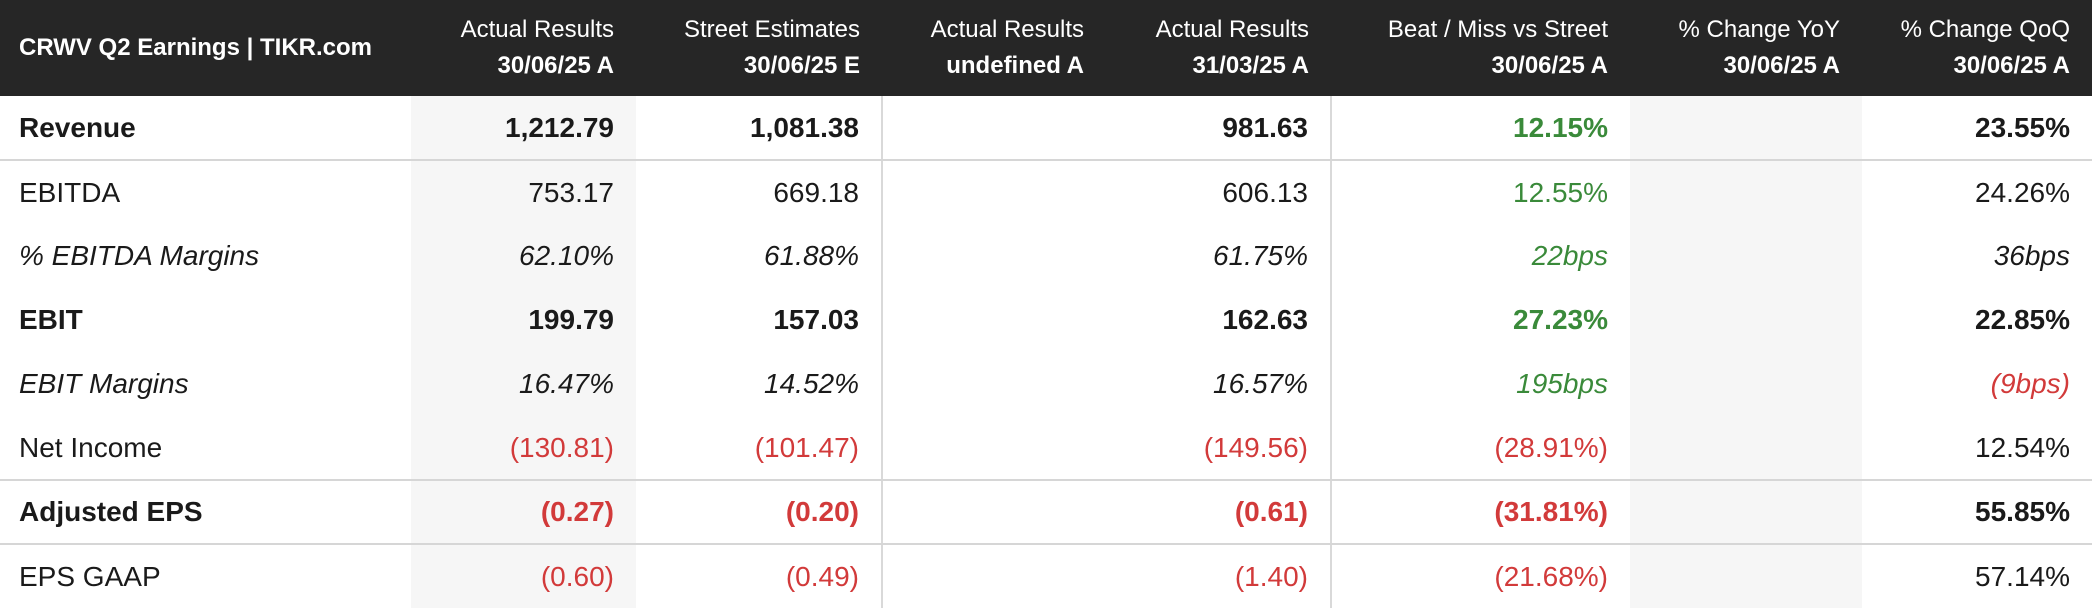  What do you see at coordinates (1218, 448) in the screenshot?
I see `cell-prior-actual: (149.56)` at bounding box center [1218, 448].